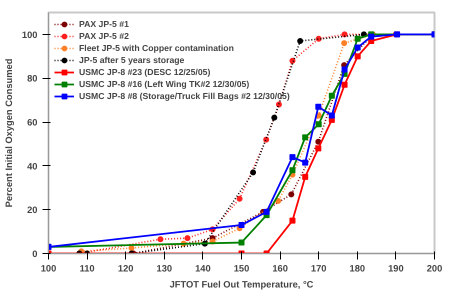 The width and height of the screenshot is (474, 292). What do you see at coordinates (156, 48) in the screenshot?
I see `legend-label: Fleet JP-5 with Copper contamination` at bounding box center [156, 48].